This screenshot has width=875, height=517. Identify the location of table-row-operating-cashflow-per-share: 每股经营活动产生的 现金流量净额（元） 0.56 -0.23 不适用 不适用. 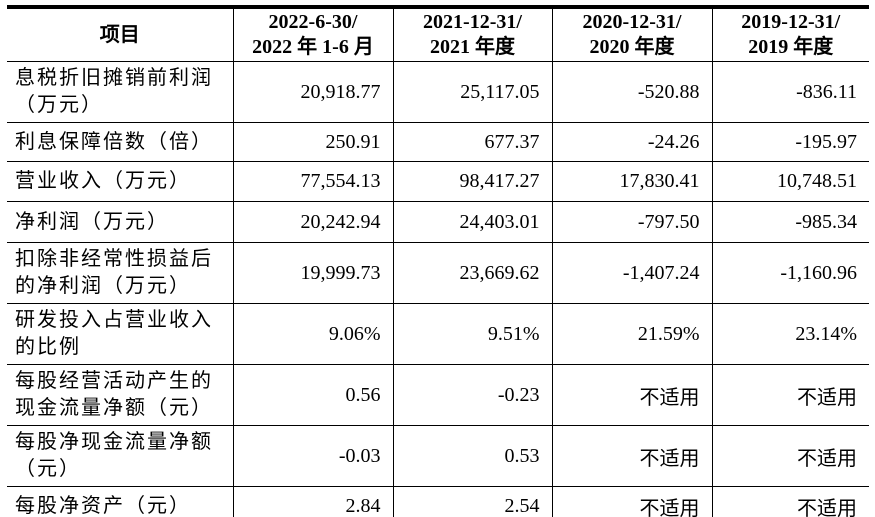
(438, 395).